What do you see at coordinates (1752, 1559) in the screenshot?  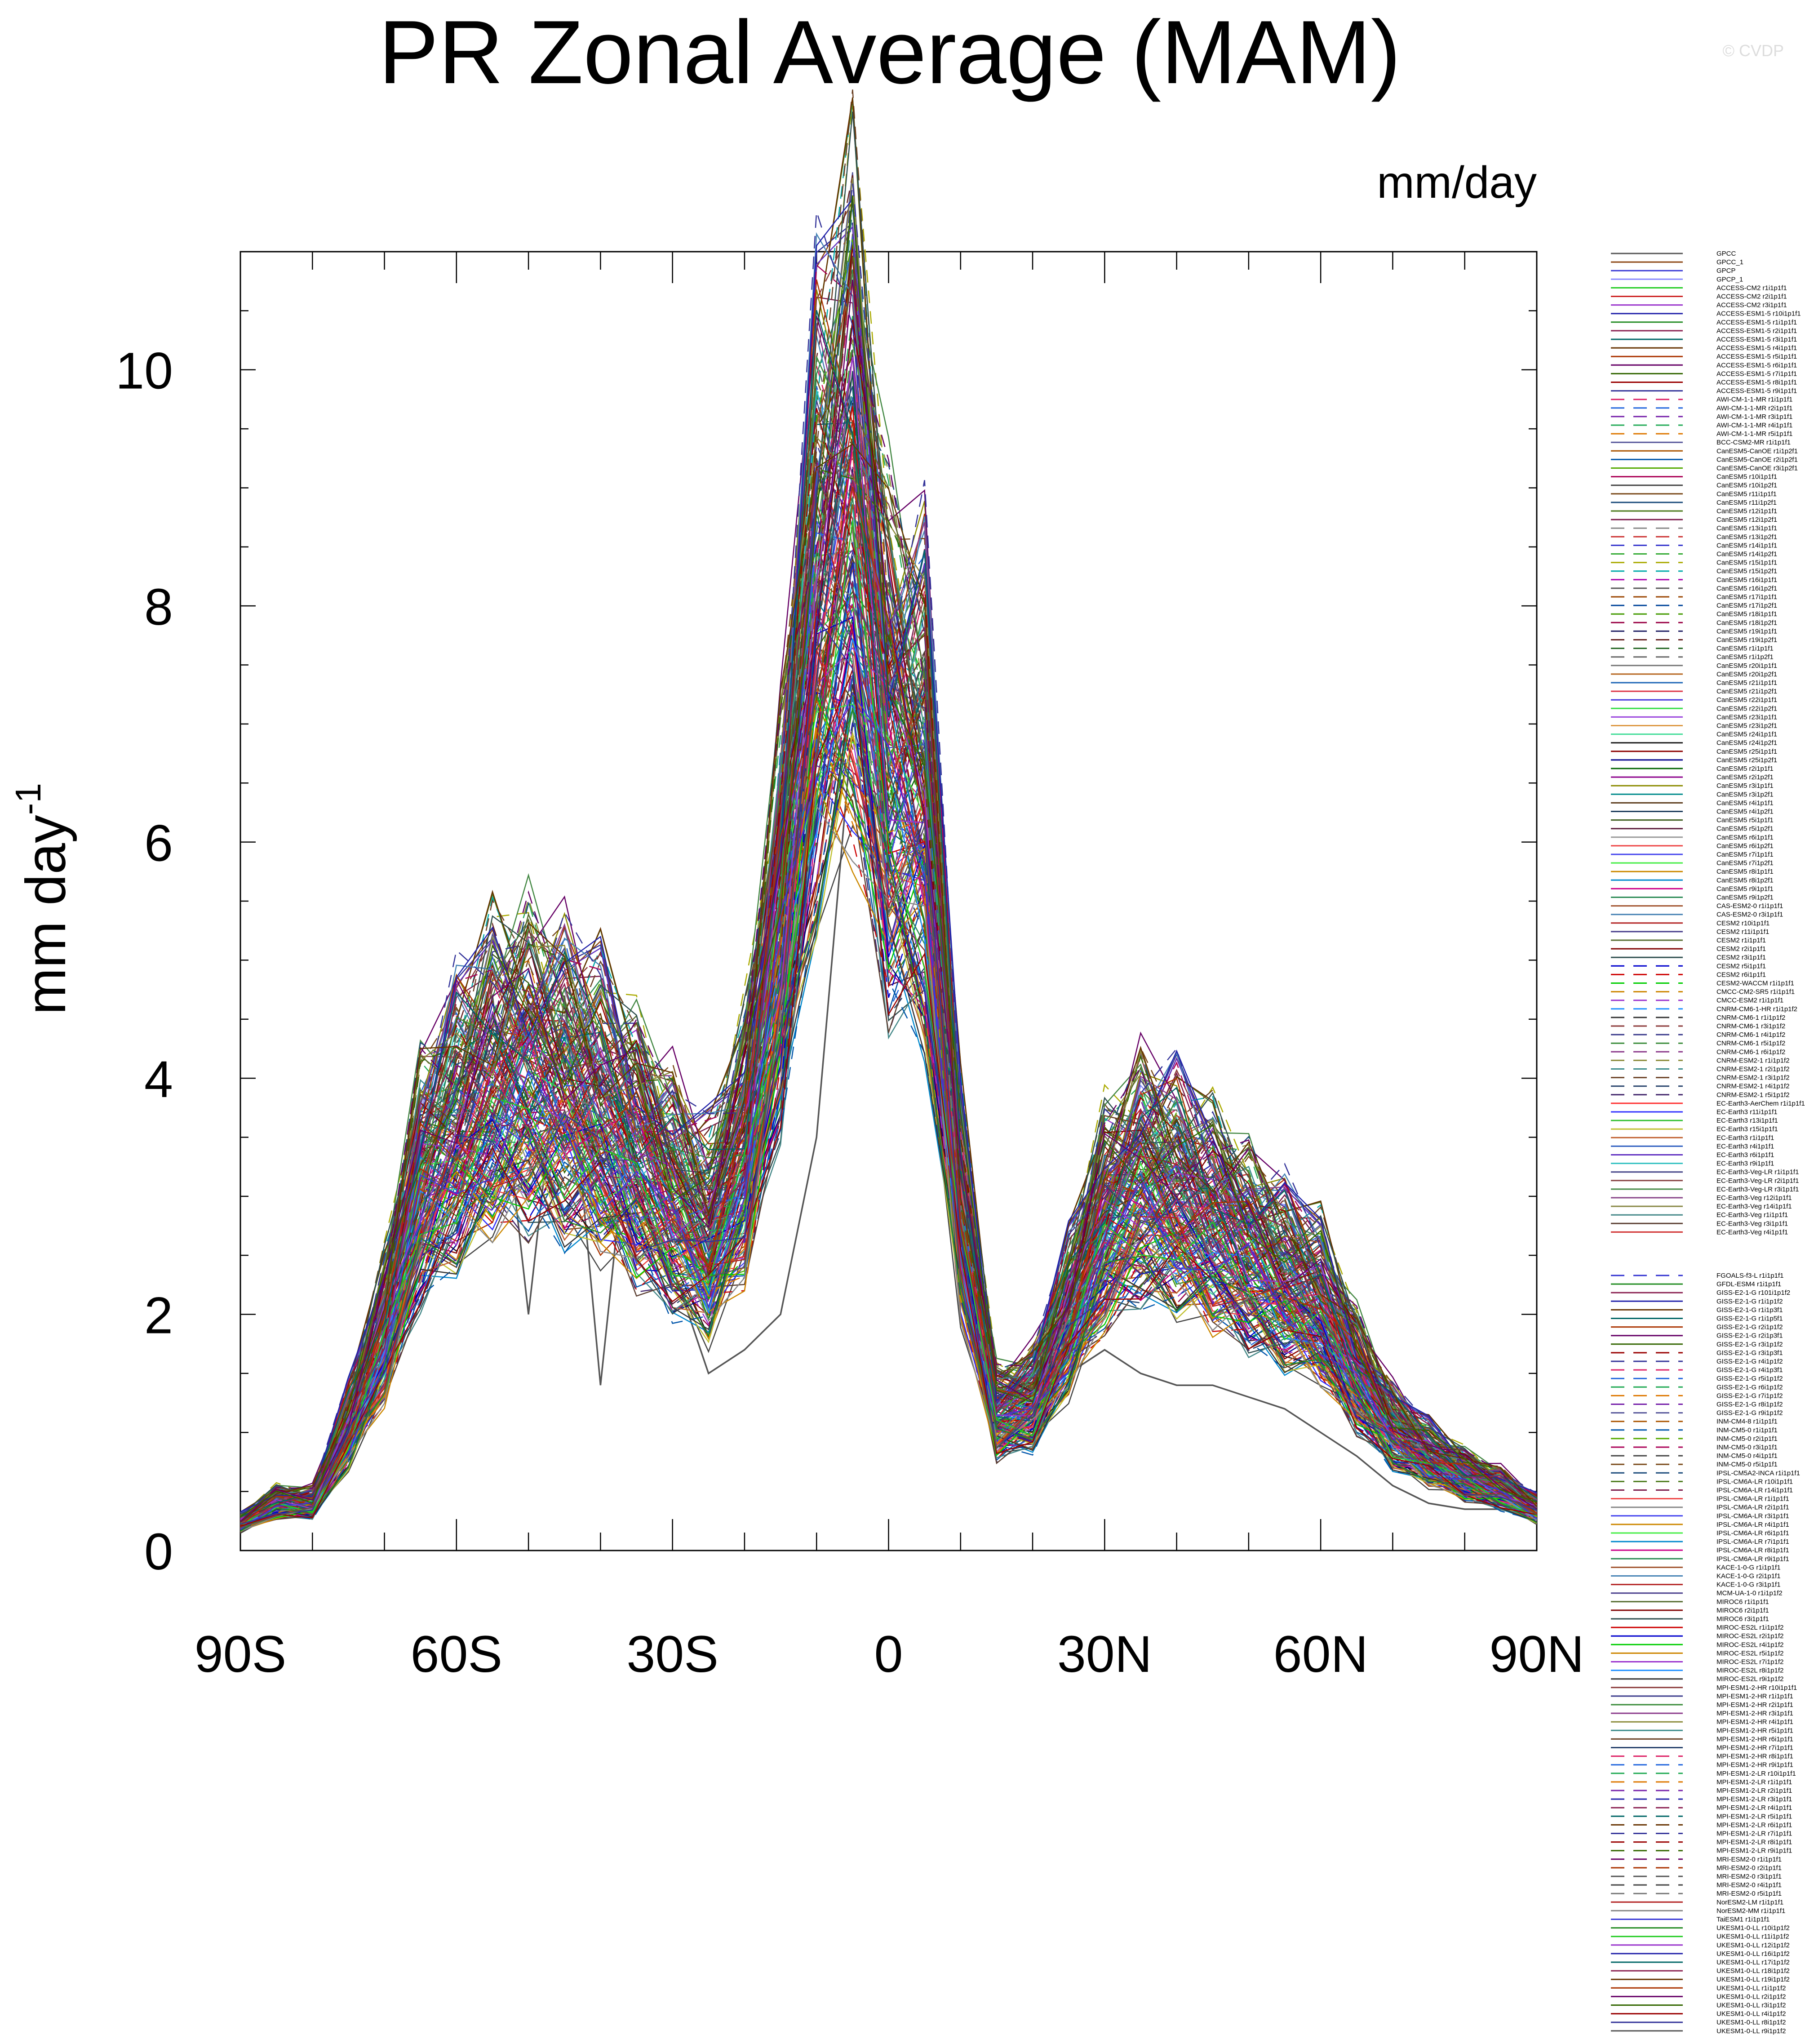 I see `legend-label: IPSL-CM6A-LR r9i1p1f1` at bounding box center [1752, 1559].